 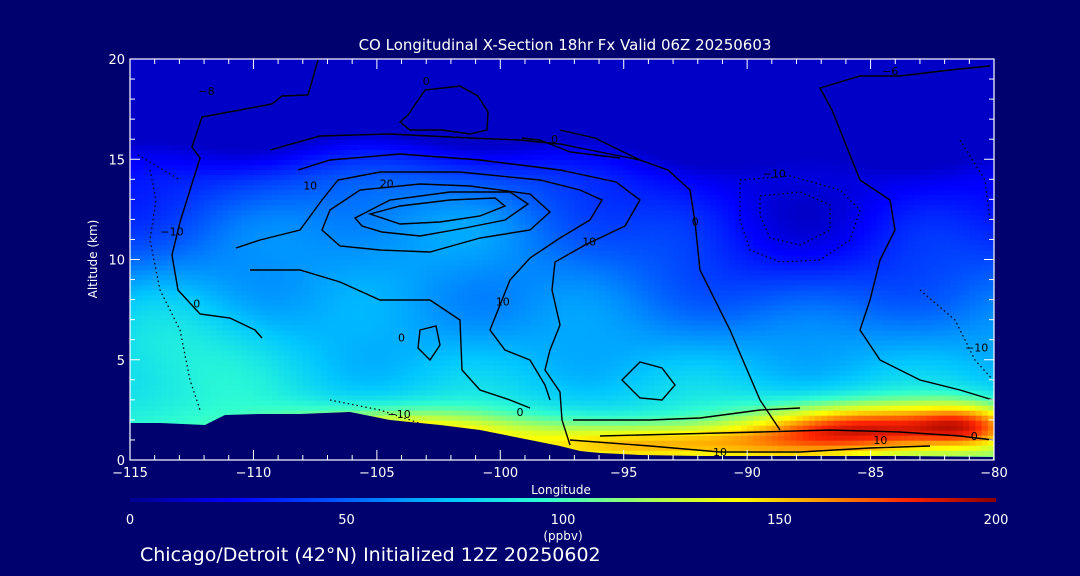 I want to click on colorbar-unit-label: (ppbv), so click(x=562, y=536).